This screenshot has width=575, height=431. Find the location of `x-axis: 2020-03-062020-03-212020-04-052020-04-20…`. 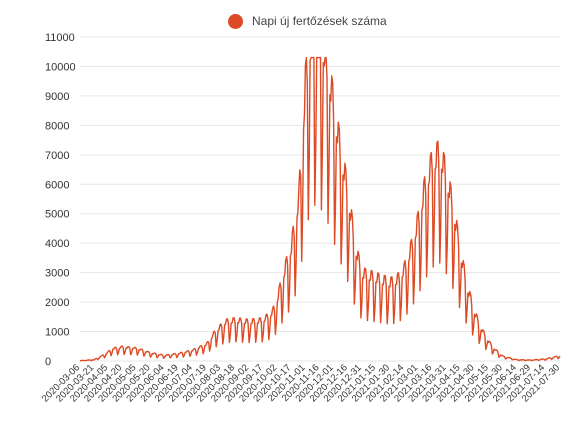

x-axis: 2020-03-062020-03-212020-04-052020-04-20… is located at coordinates (301, 383).